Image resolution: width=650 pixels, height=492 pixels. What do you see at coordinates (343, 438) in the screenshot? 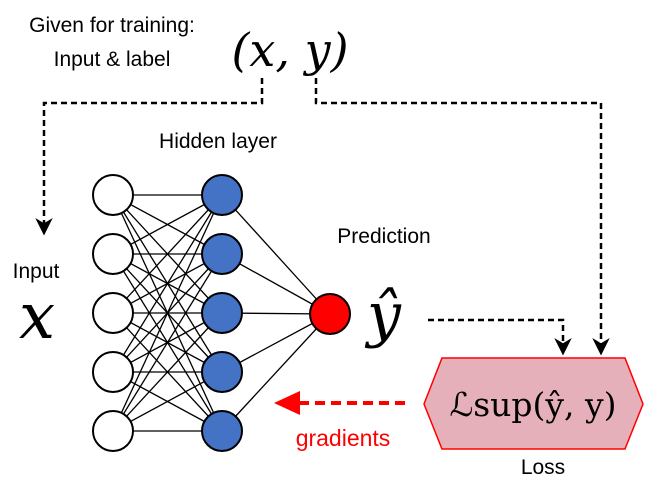
I see `gradients-label: gradients` at bounding box center [343, 438].